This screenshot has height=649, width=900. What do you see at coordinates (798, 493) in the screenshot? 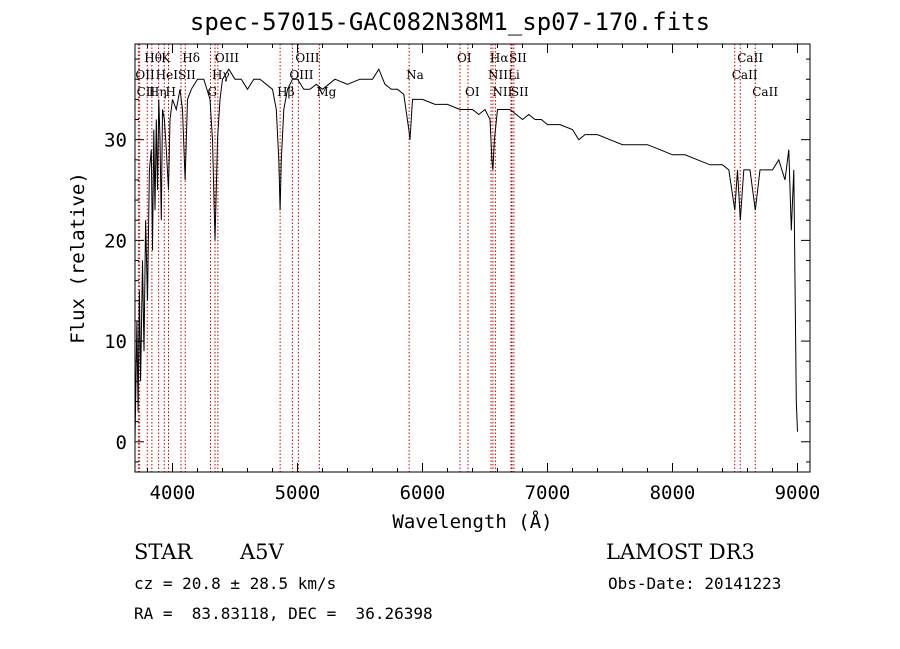
I see `x-tick-label: 9000` at bounding box center [798, 493].